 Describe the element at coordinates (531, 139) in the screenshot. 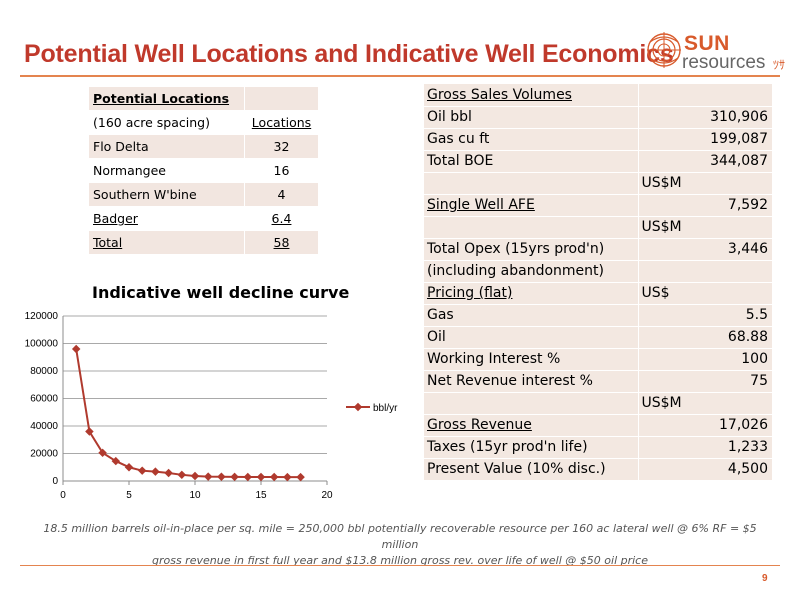

I see `table-cell: Gas cu ft` at that location.